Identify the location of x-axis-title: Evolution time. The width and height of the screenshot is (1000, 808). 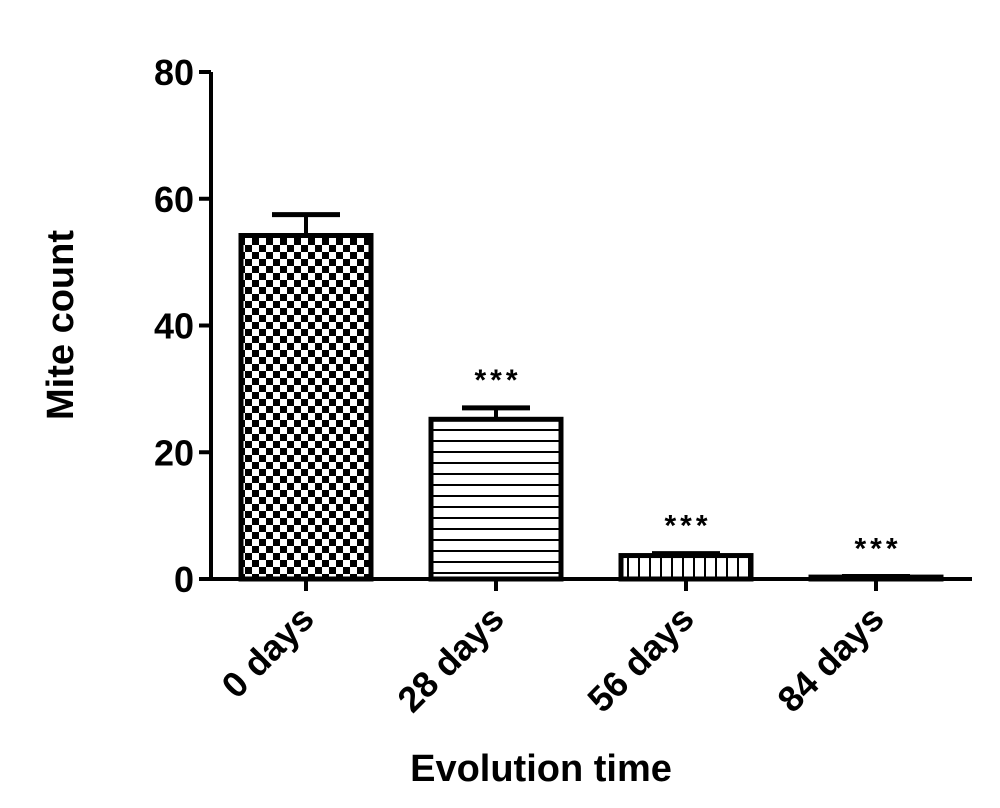
(541, 769).